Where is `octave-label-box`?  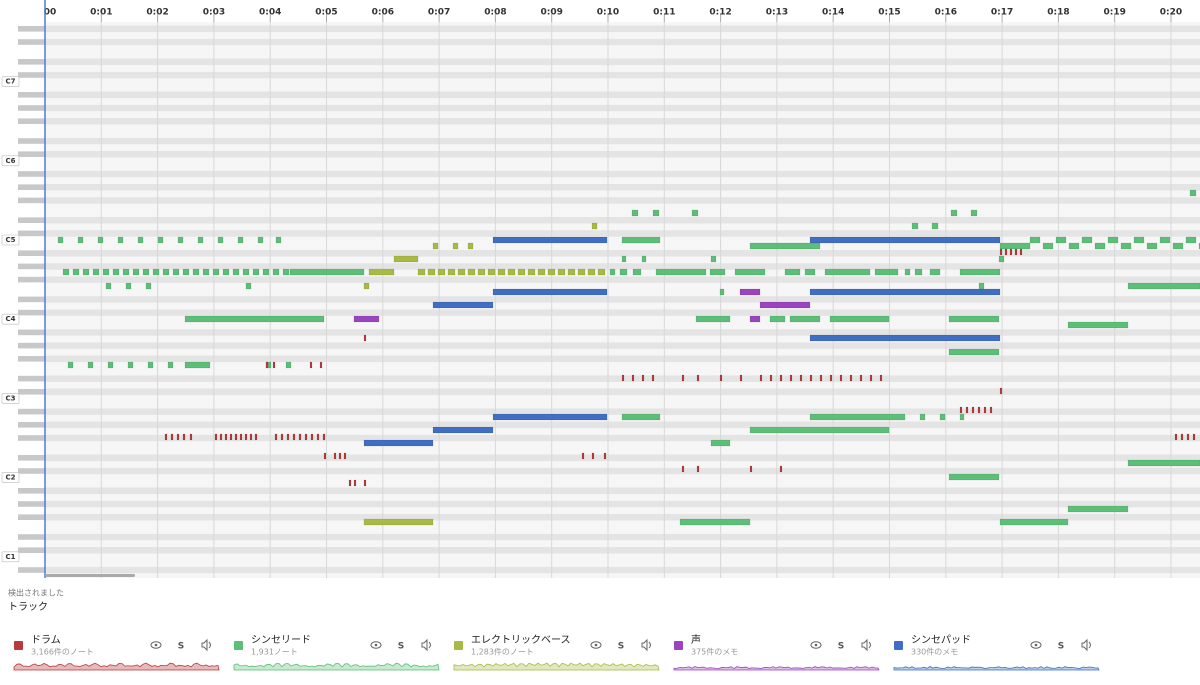
octave-label-box is located at coordinates (10, 477).